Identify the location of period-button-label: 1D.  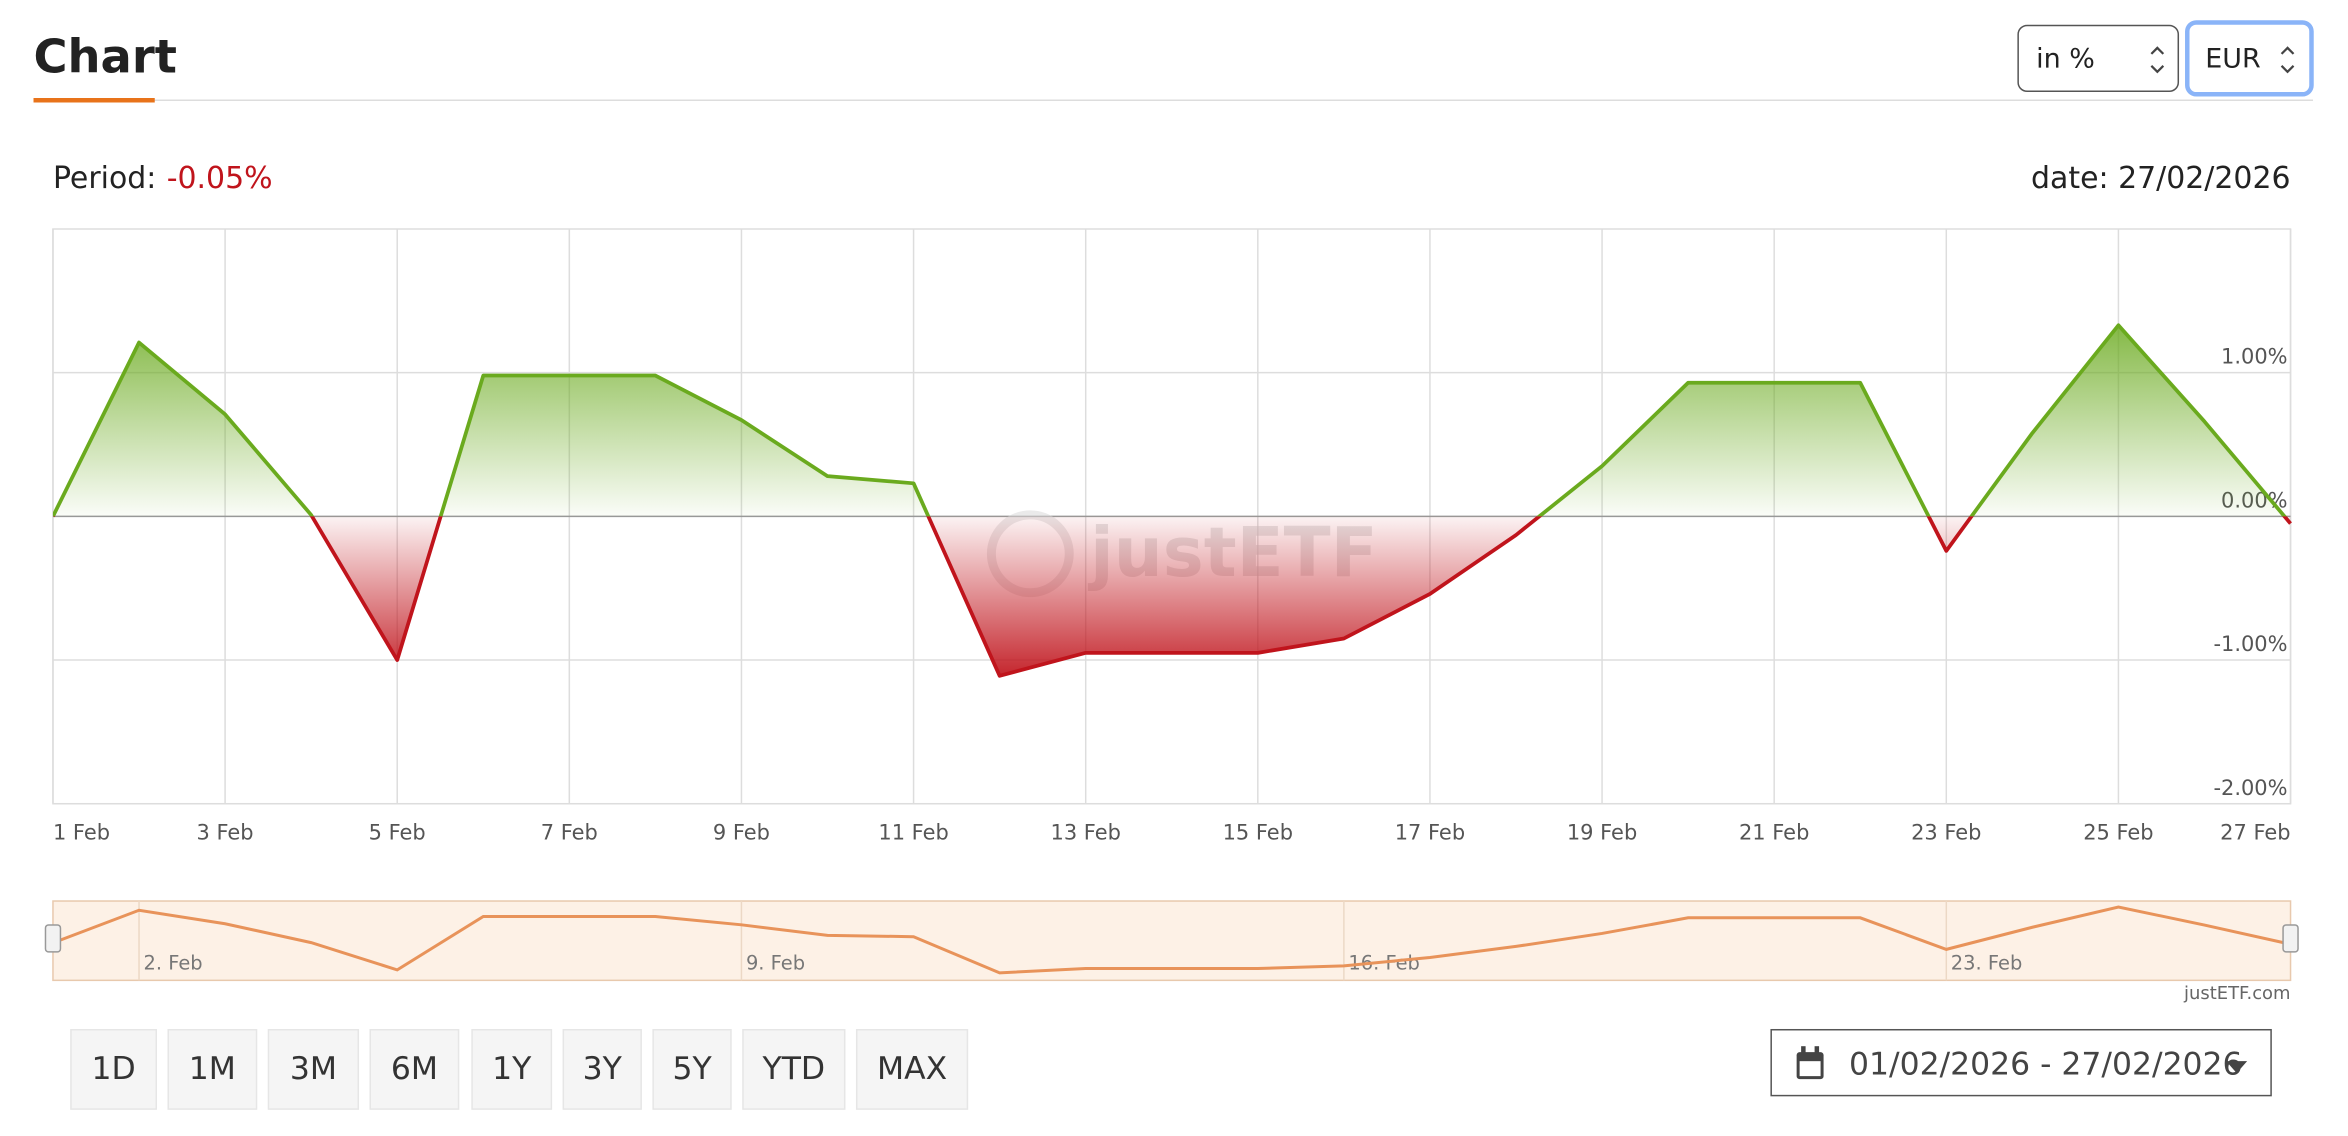
(113, 1069).